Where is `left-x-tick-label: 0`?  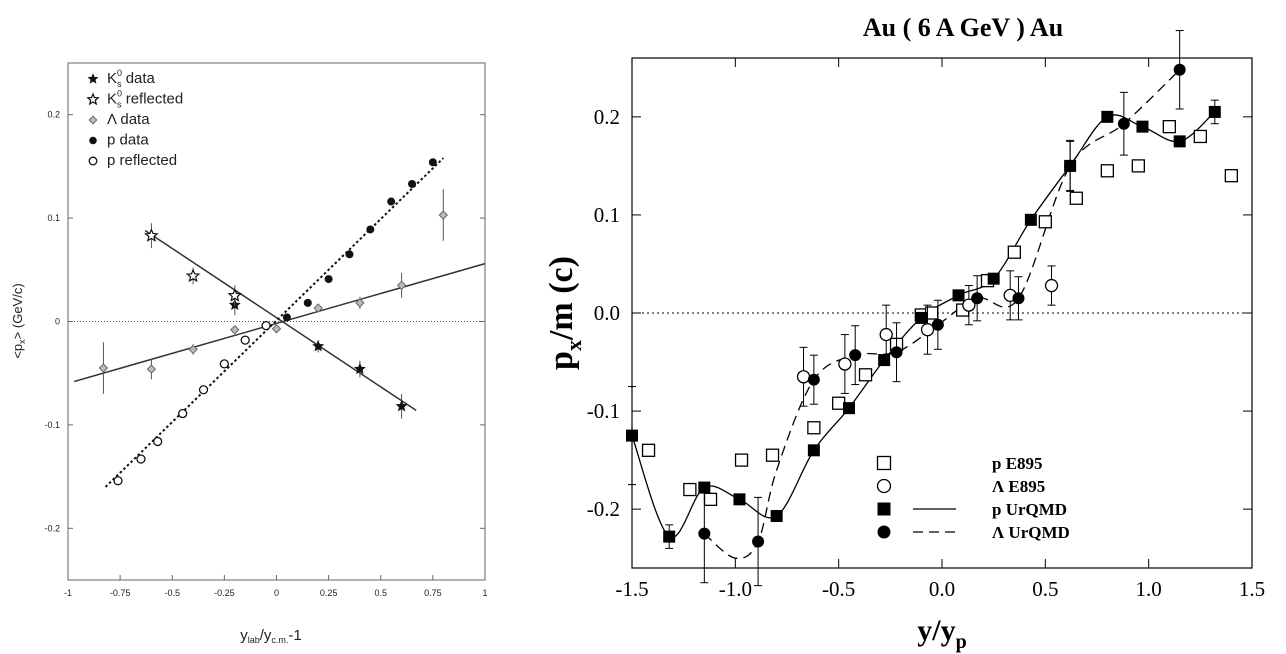 left-x-tick-label: 0 is located at coordinates (276, 593).